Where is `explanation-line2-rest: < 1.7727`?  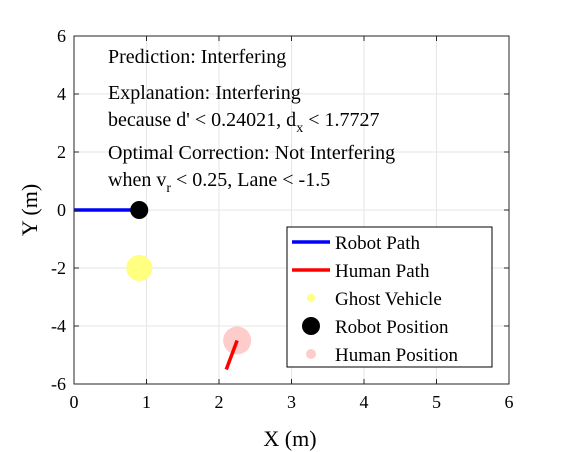
explanation-line2-rest: < 1.7727 is located at coordinates (341, 120).